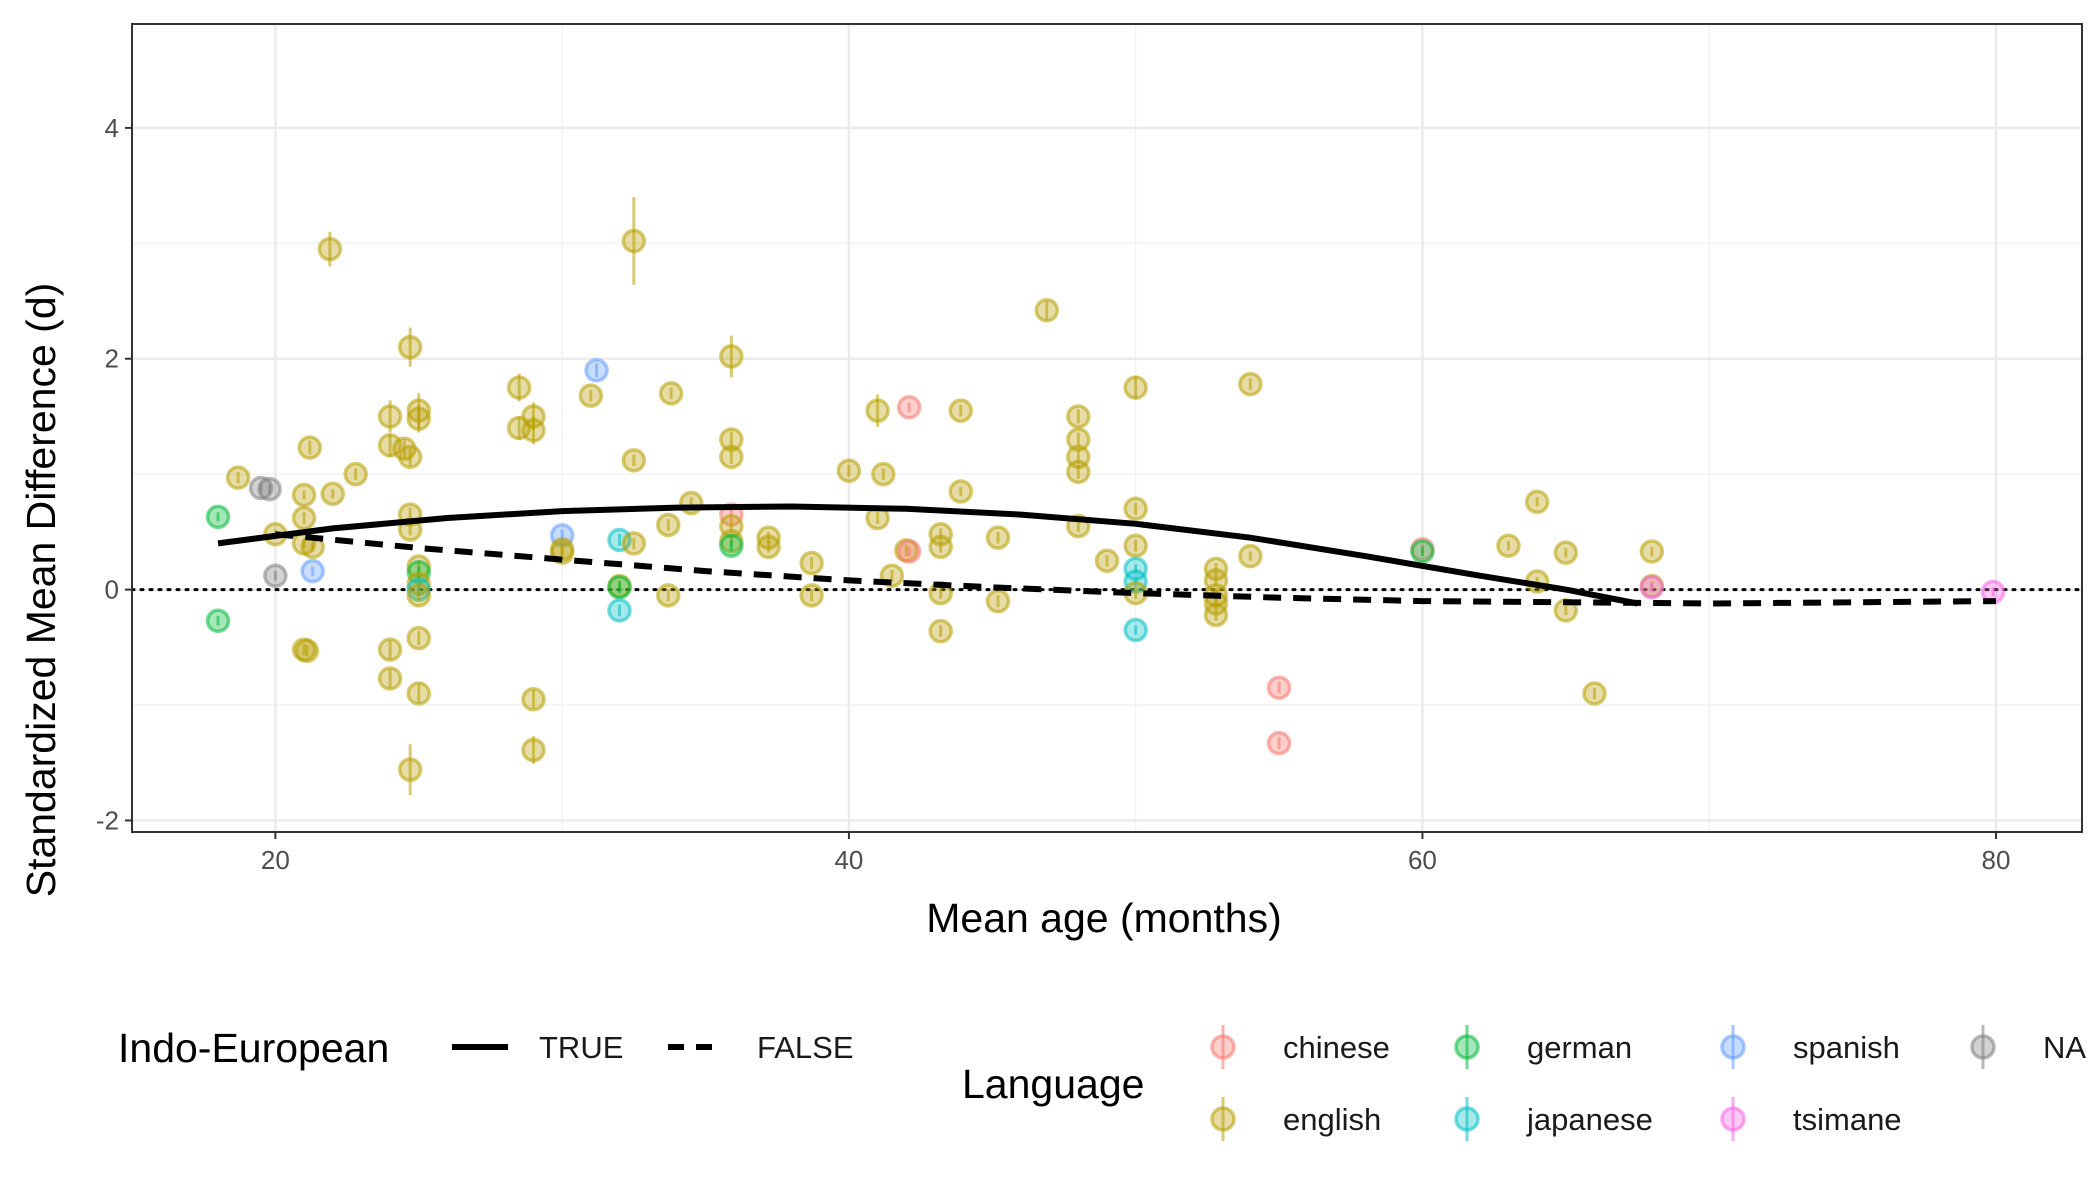  I want to click on trend-line-true, so click(928, 555).